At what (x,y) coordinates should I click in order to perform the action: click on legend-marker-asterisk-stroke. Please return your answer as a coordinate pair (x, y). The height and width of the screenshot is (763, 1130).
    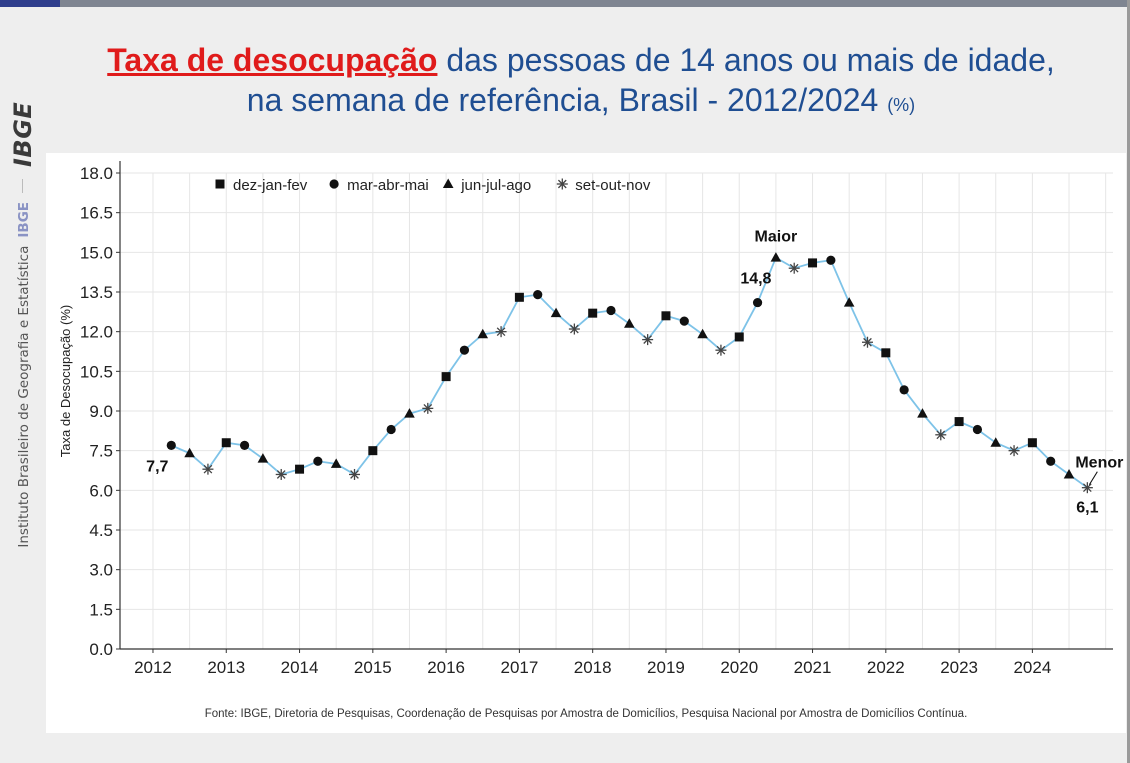
    Looking at the image, I should click on (562, 184).